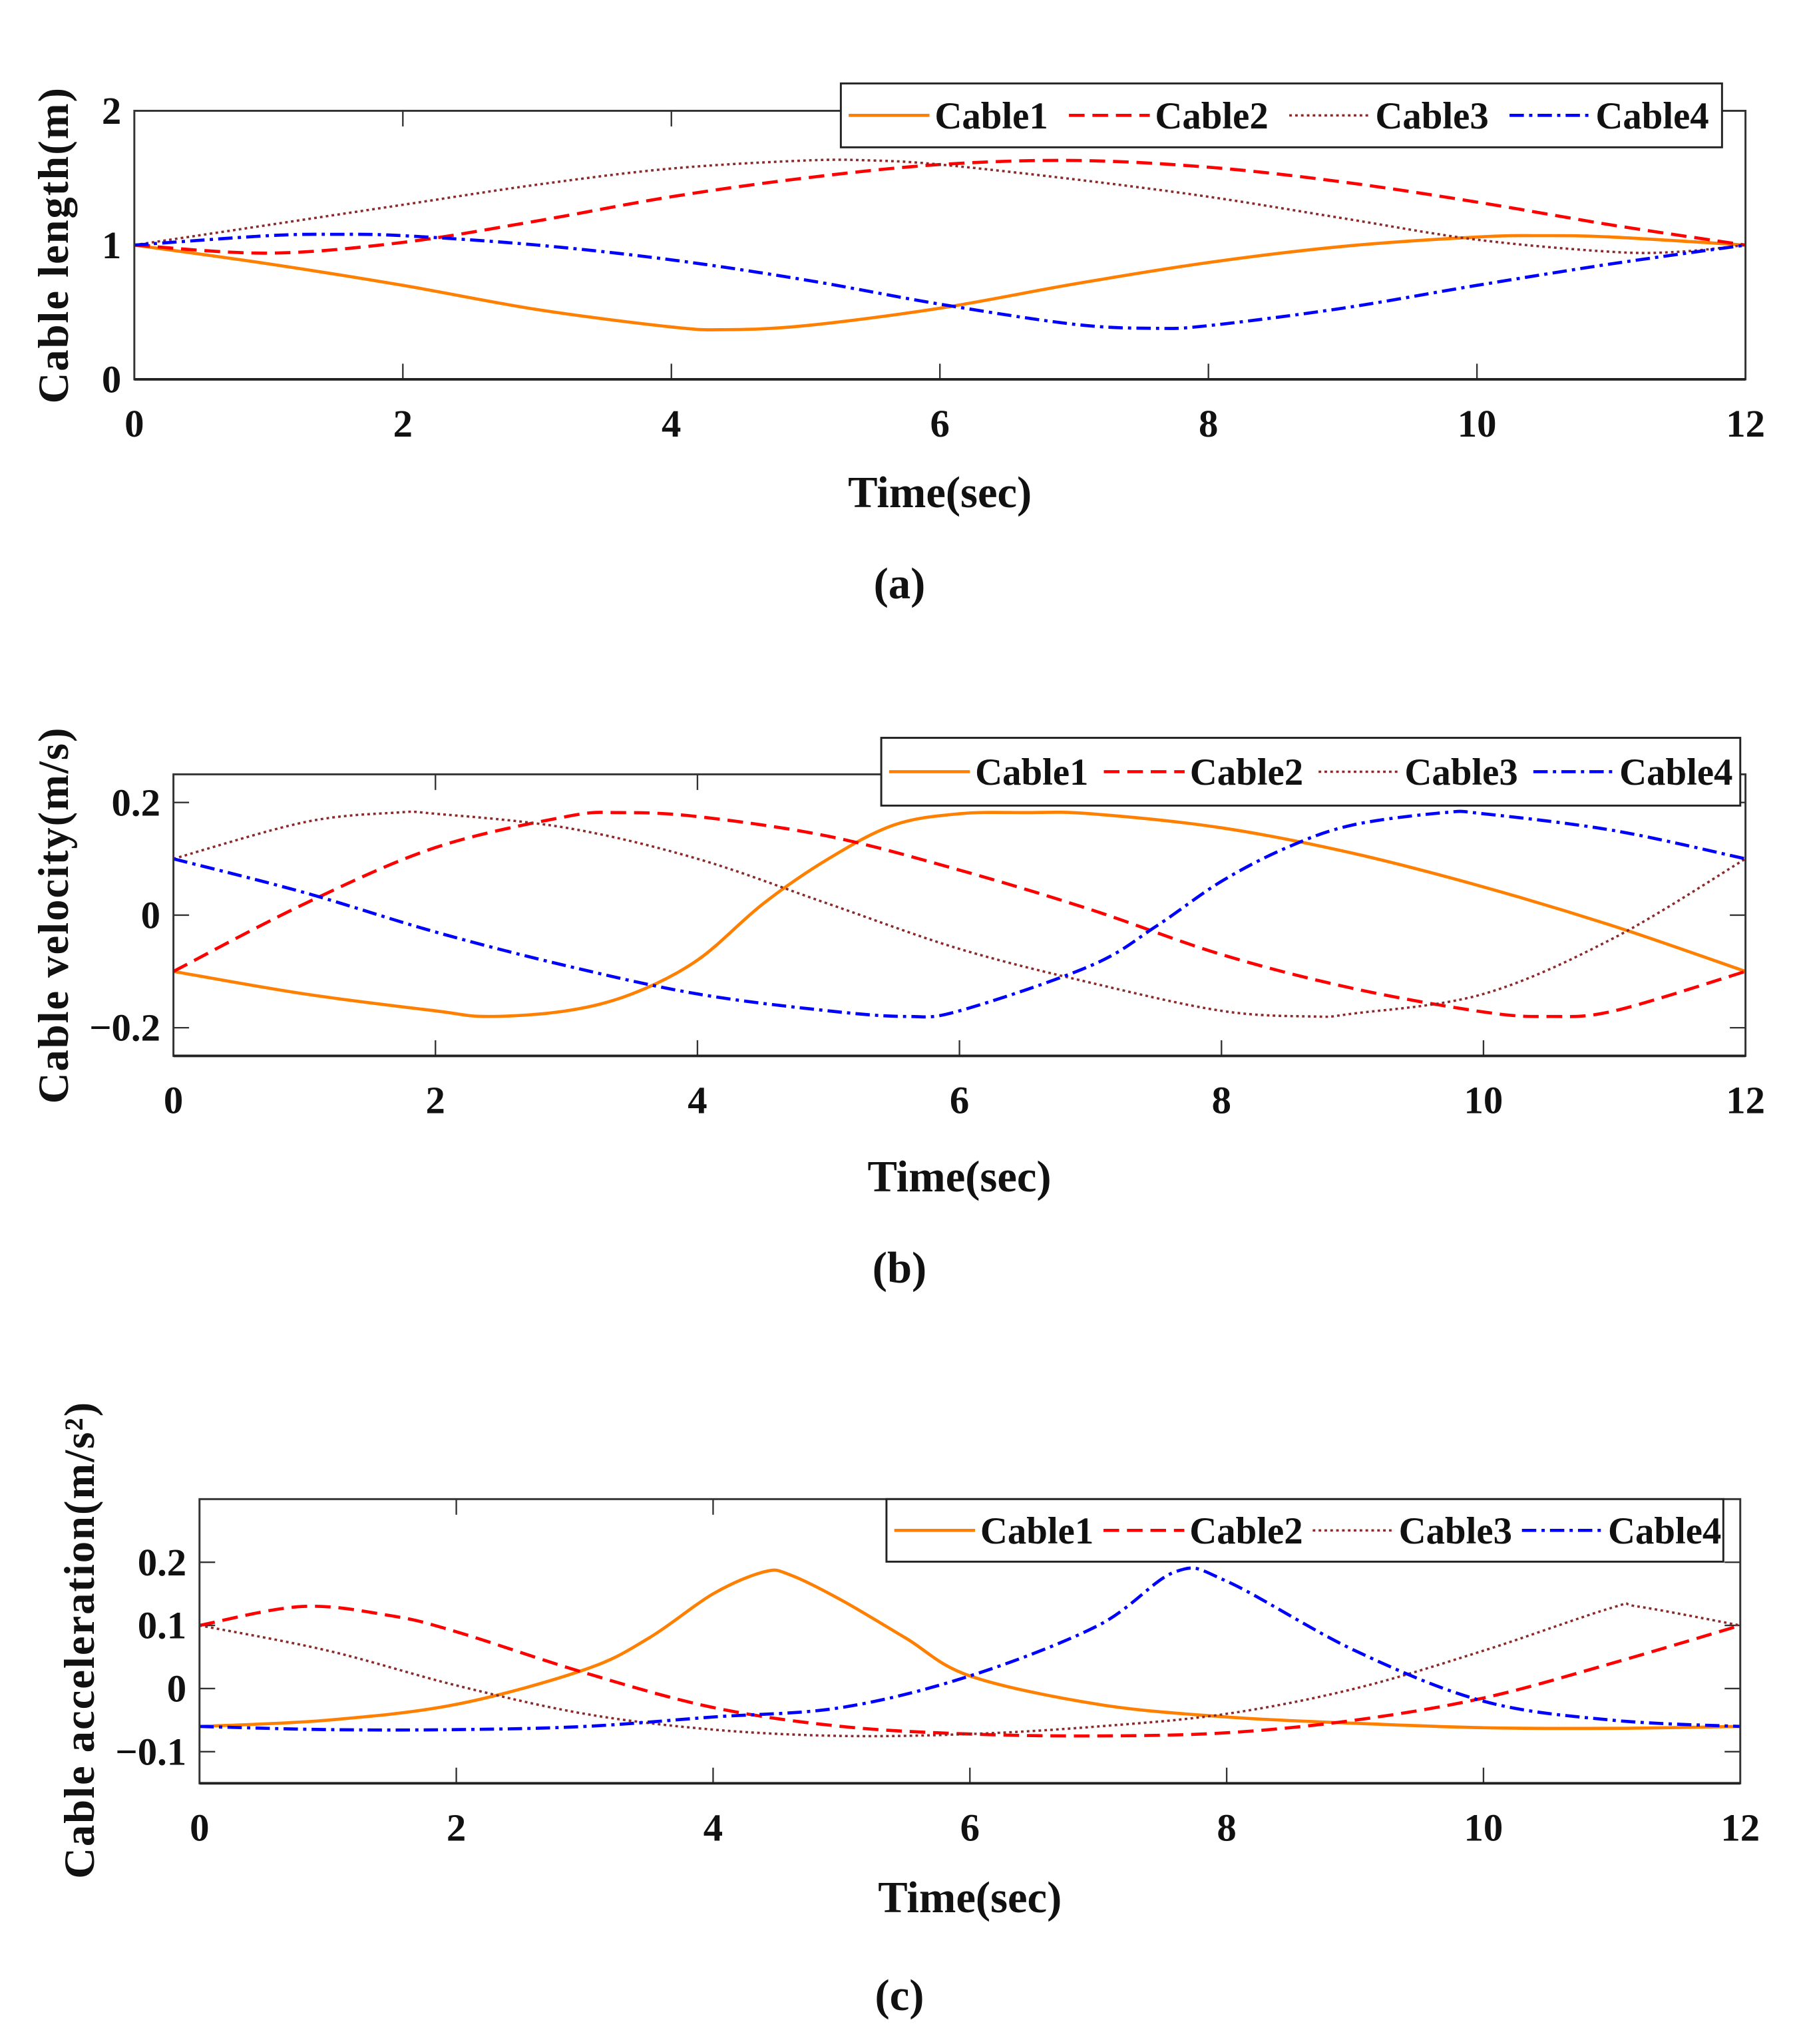 This screenshot has height=2044, width=1799. What do you see at coordinates (111, 245) in the screenshot?
I see `y-tick-label: 1` at bounding box center [111, 245].